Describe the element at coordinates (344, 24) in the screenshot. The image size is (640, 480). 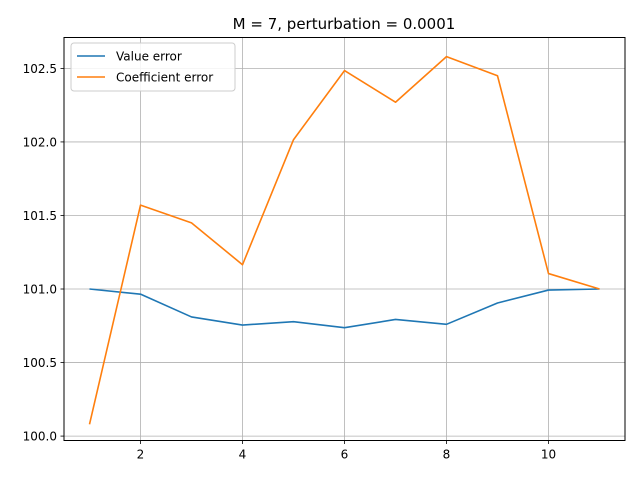
I see `chart-title: M = 7, perturbation = 0.0001` at that location.